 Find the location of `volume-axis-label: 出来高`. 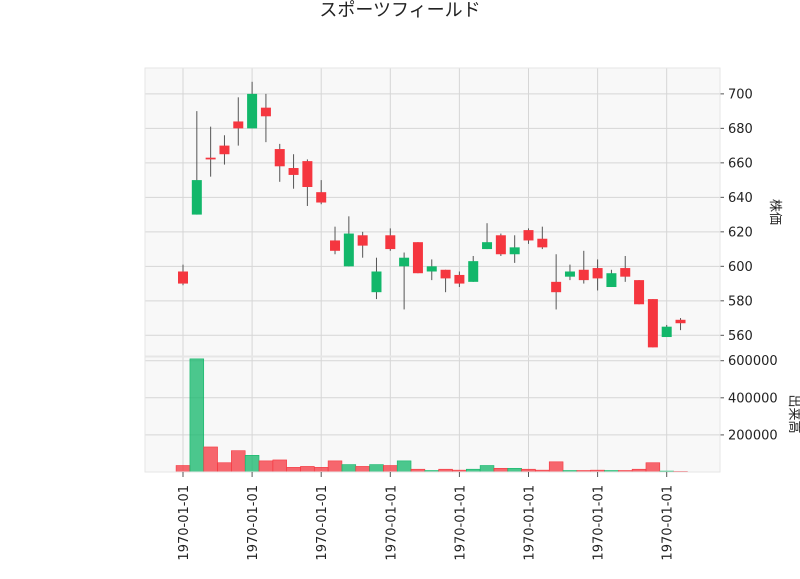

volume-axis-label: 出来高 is located at coordinates (793, 413).